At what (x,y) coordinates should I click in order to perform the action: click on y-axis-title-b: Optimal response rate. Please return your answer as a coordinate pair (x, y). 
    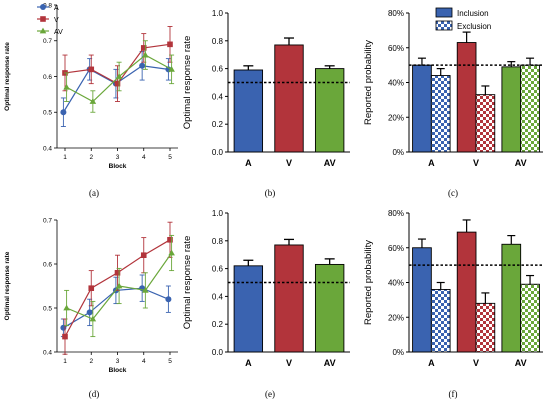
    Looking at the image, I should click on (187, 82).